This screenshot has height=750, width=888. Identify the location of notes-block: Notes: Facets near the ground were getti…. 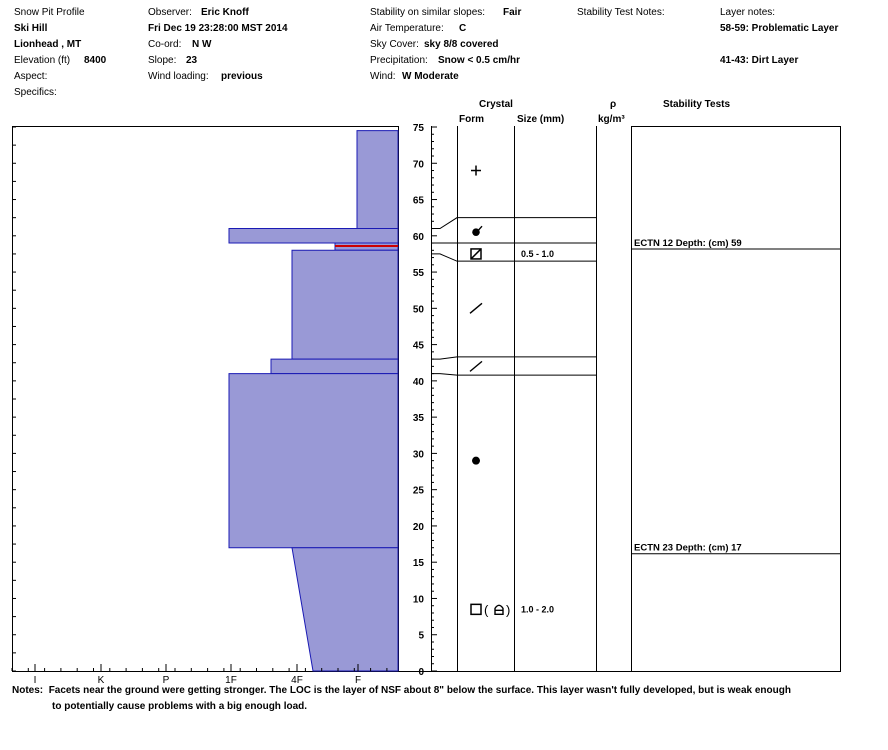
(401, 699).